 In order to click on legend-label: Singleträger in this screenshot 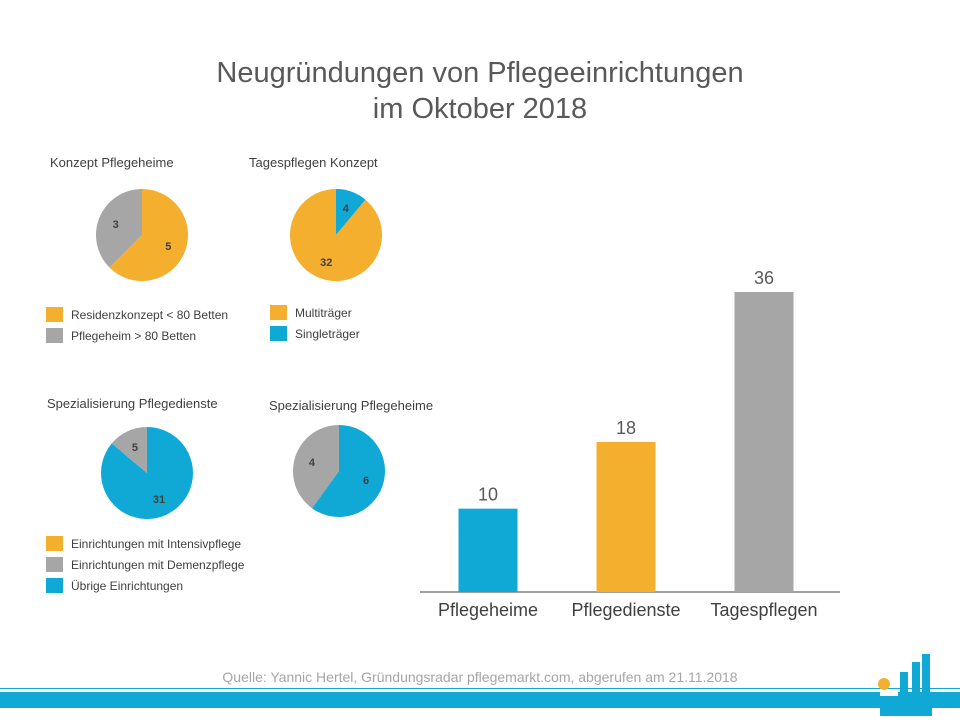, I will do `click(327, 333)`.